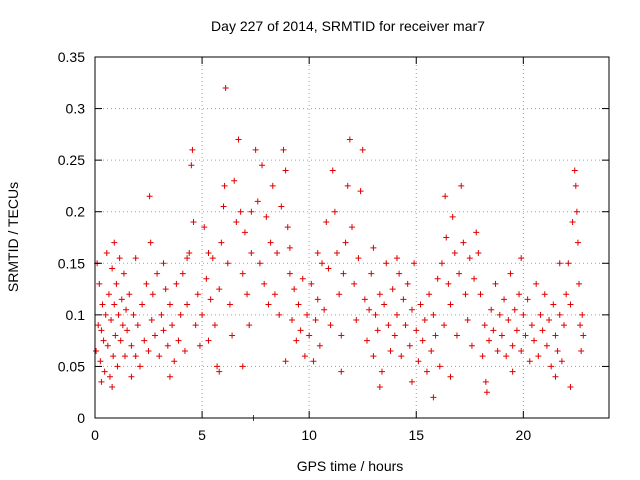 This screenshot has height=480, width=640. What do you see at coordinates (95, 435) in the screenshot?
I see `x-tick-label: 0` at bounding box center [95, 435].